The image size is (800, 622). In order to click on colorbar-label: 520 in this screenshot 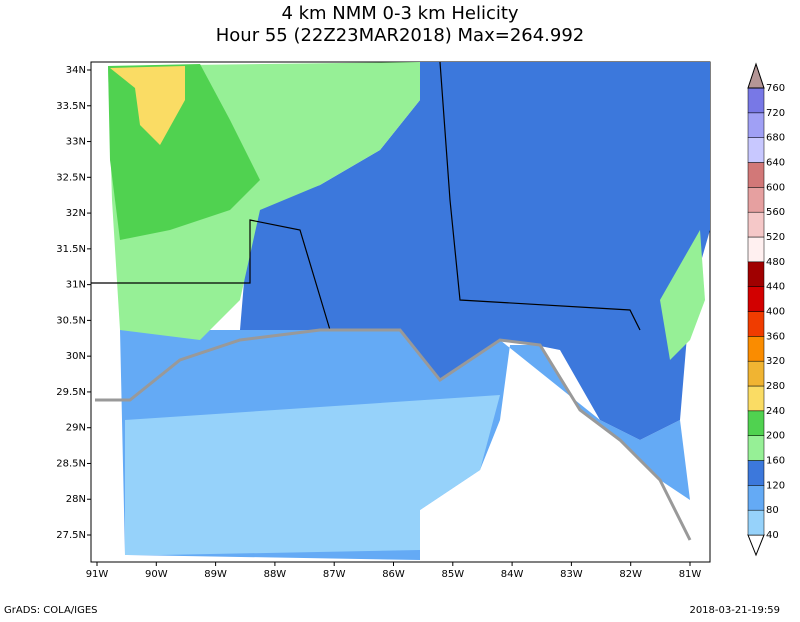, I will do `click(775, 237)`.